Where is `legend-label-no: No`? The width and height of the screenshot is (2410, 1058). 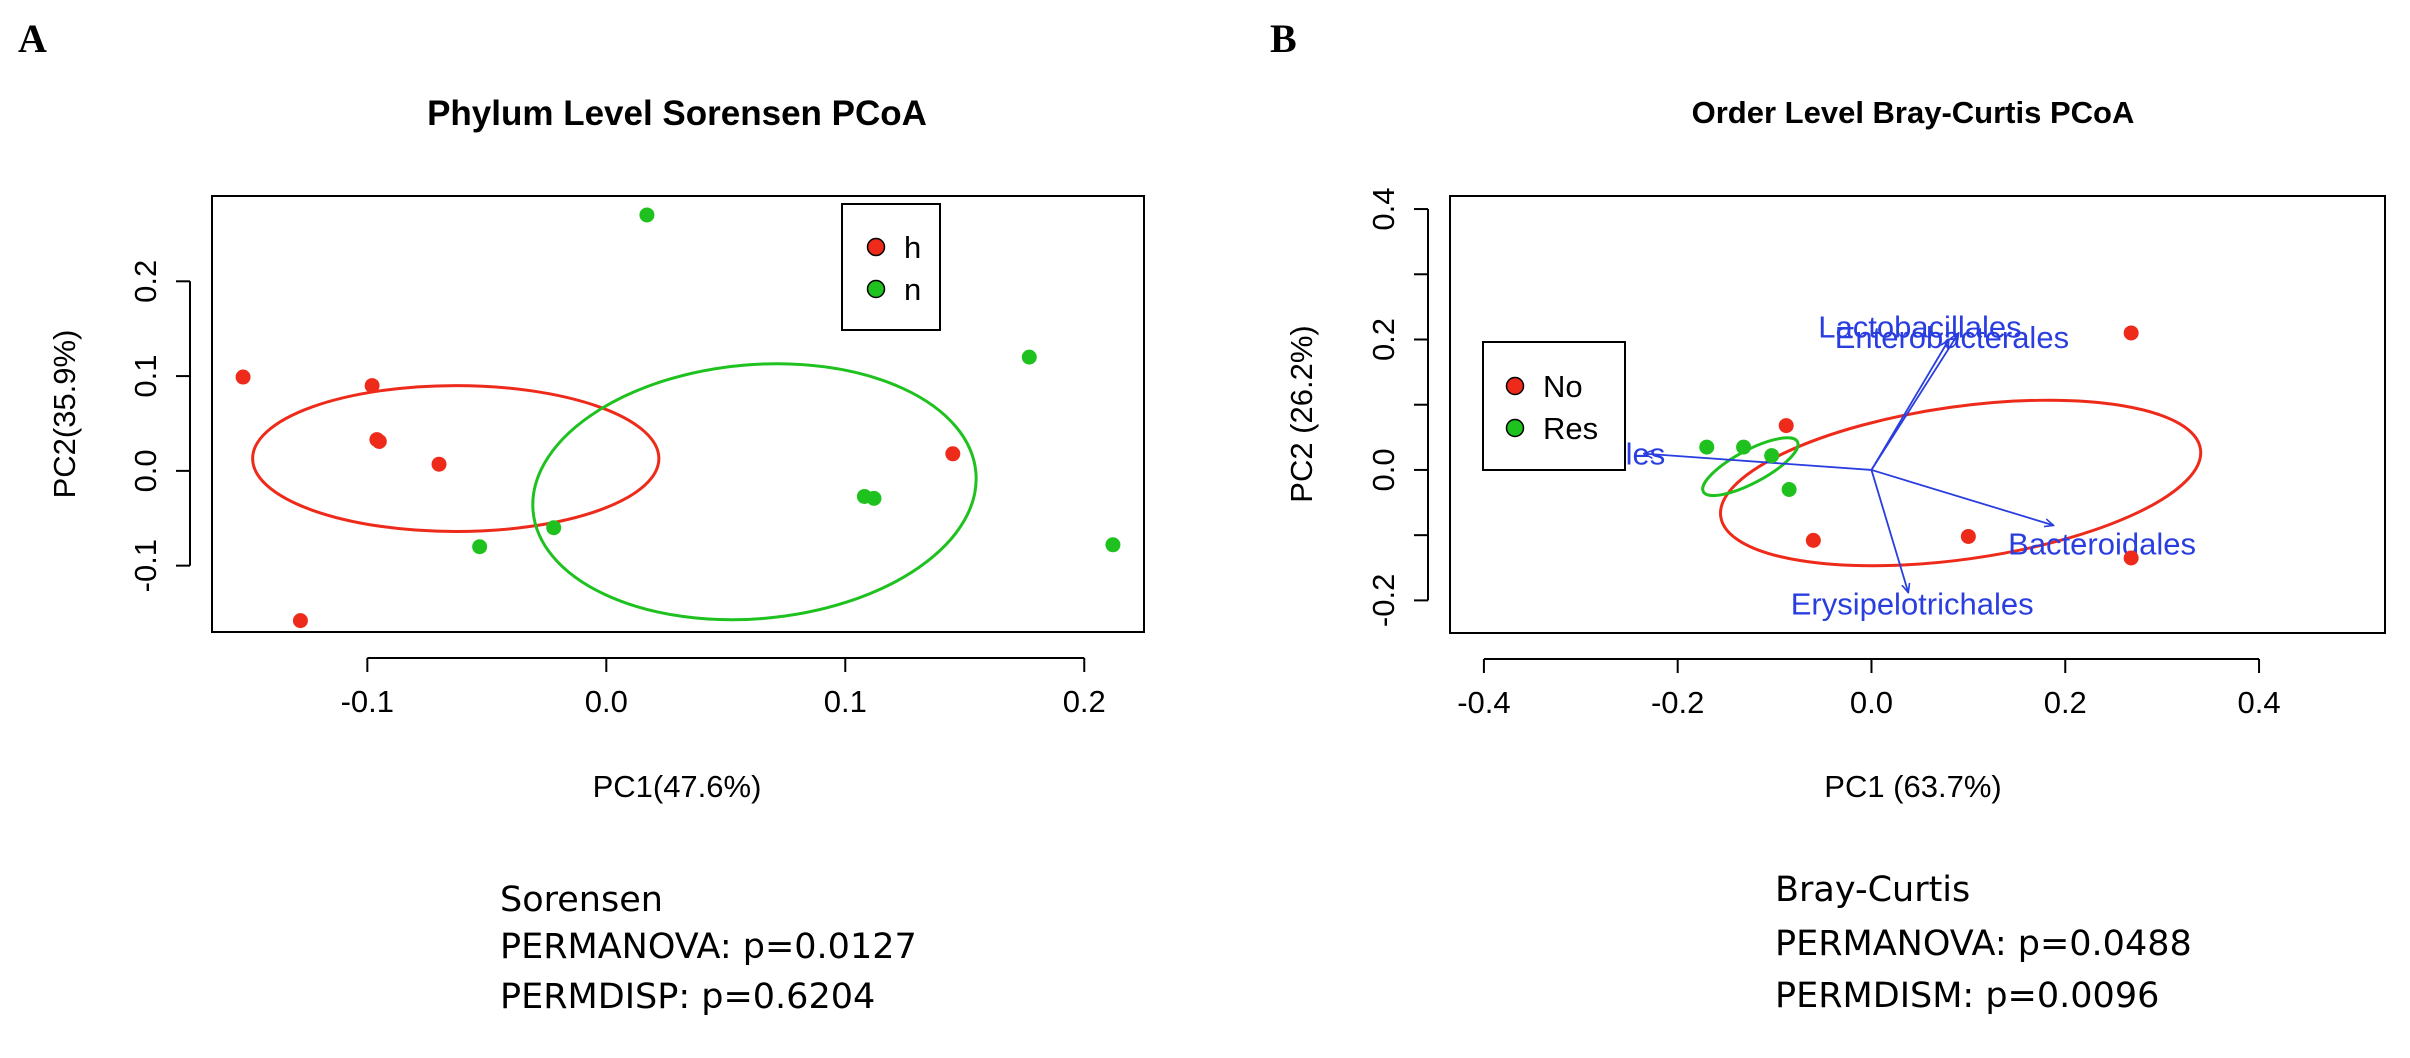 legend-label-no: No is located at coordinates (1563, 386).